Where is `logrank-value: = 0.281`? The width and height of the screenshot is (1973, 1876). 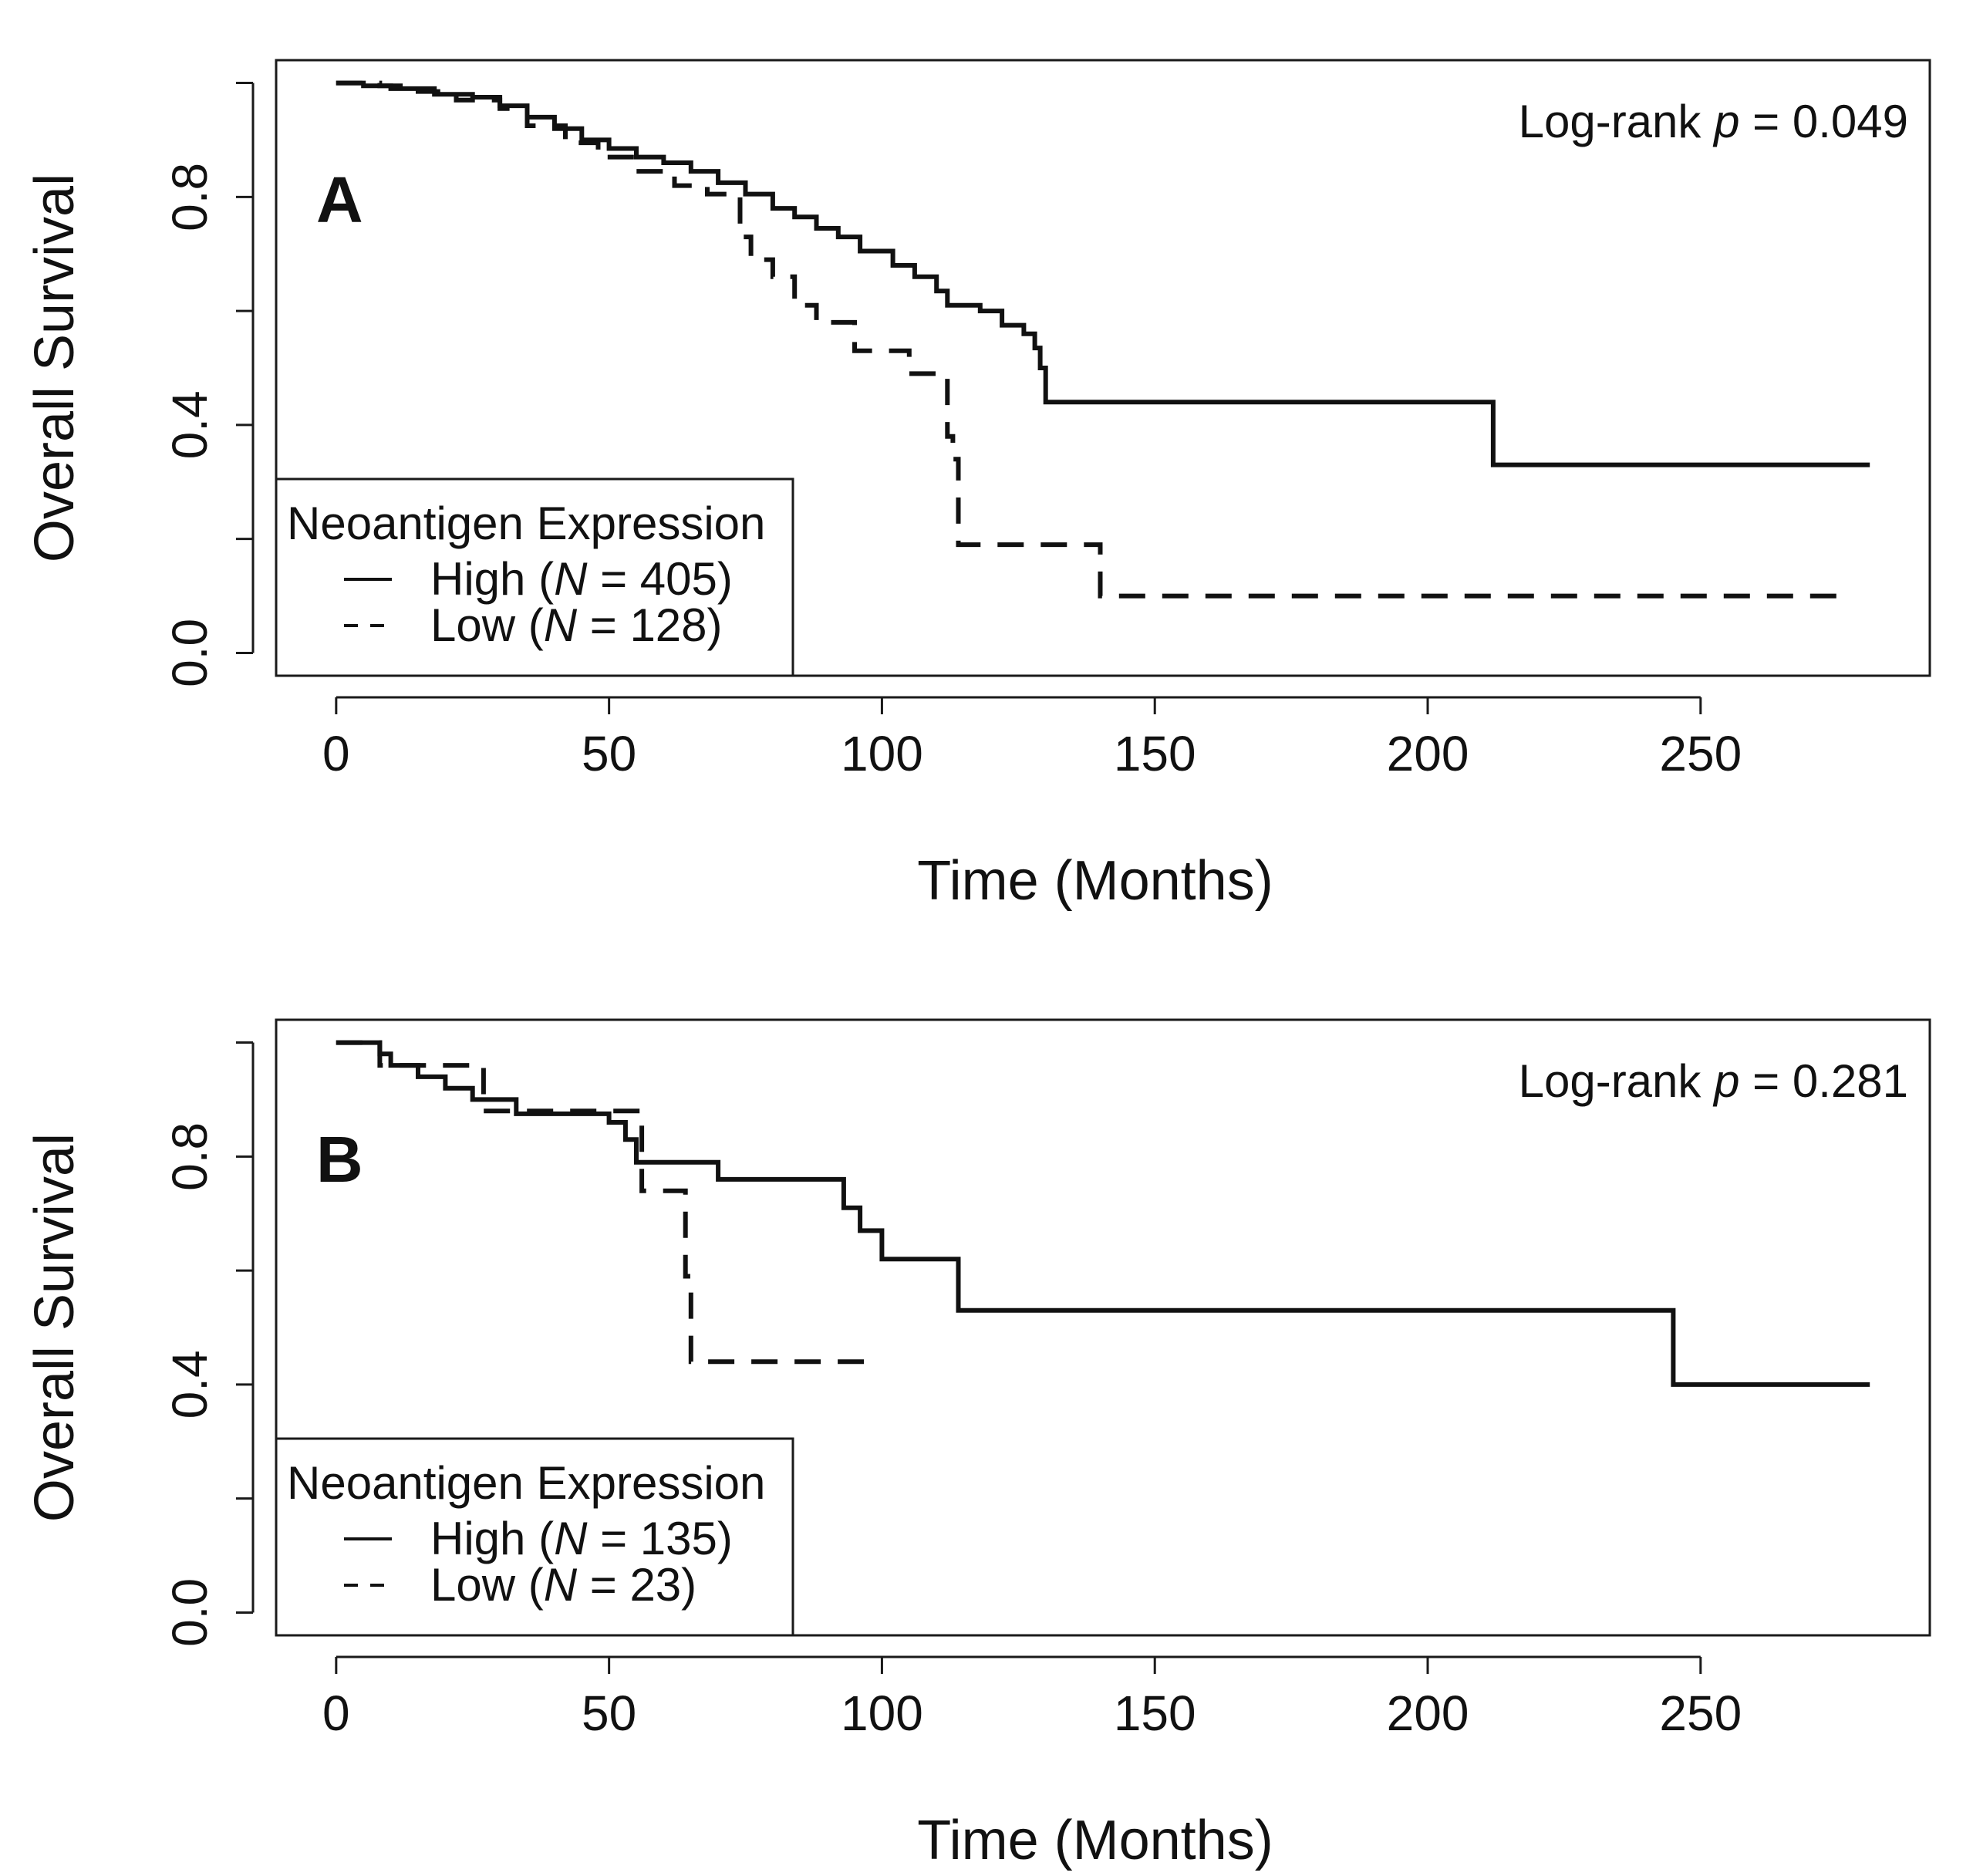 logrank-value: = 0.281 is located at coordinates (1823, 1081).